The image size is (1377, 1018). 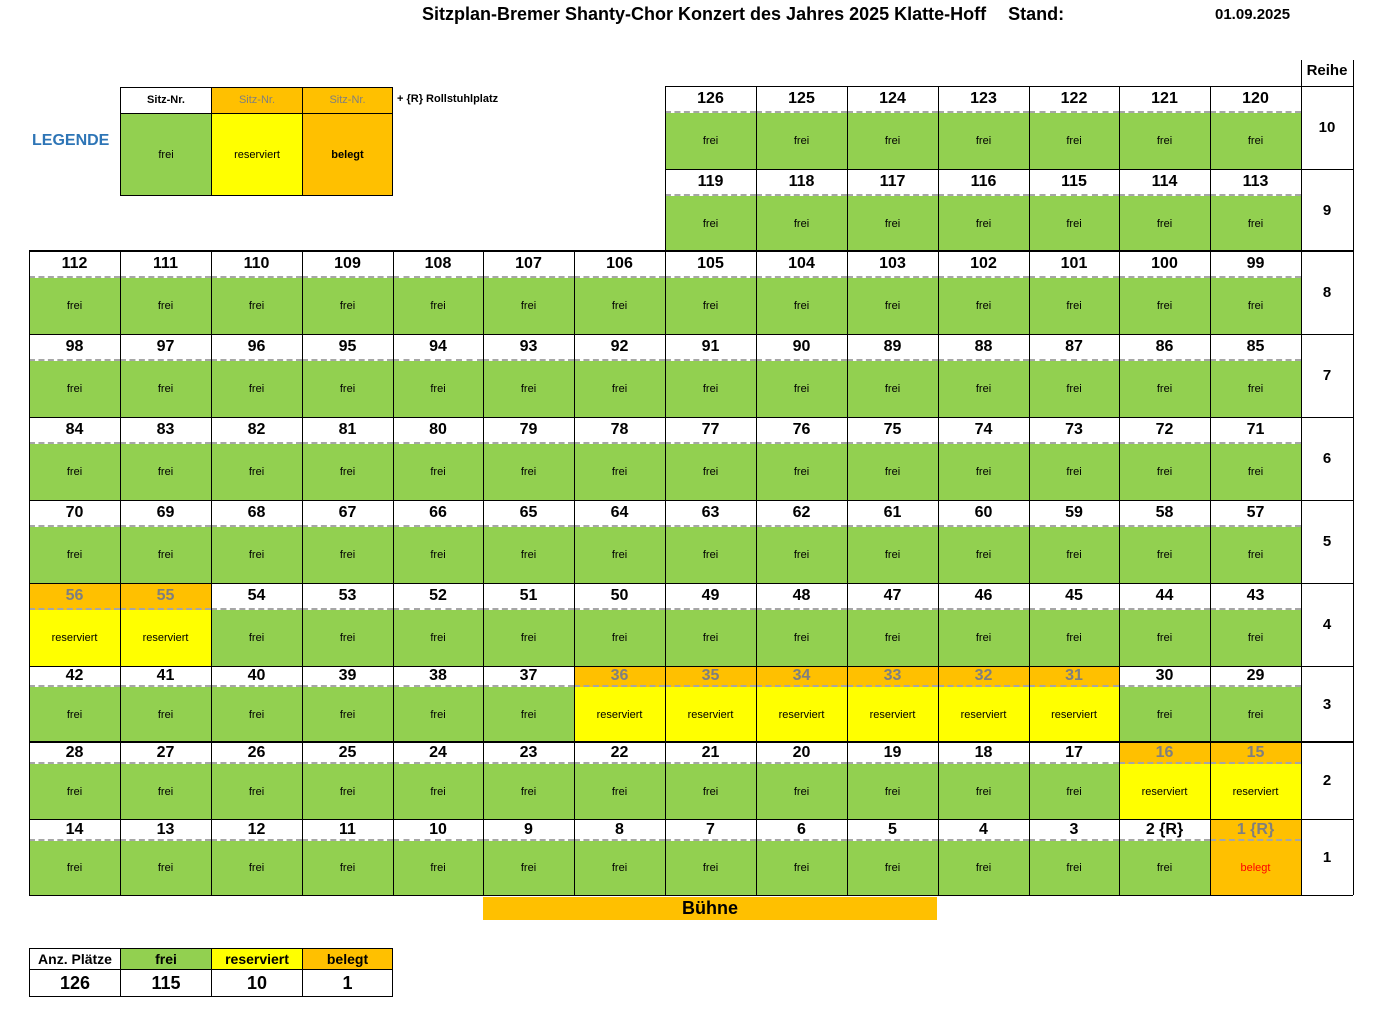 What do you see at coordinates (801, 293) in the screenshot?
I see `seat: 104 frei` at bounding box center [801, 293].